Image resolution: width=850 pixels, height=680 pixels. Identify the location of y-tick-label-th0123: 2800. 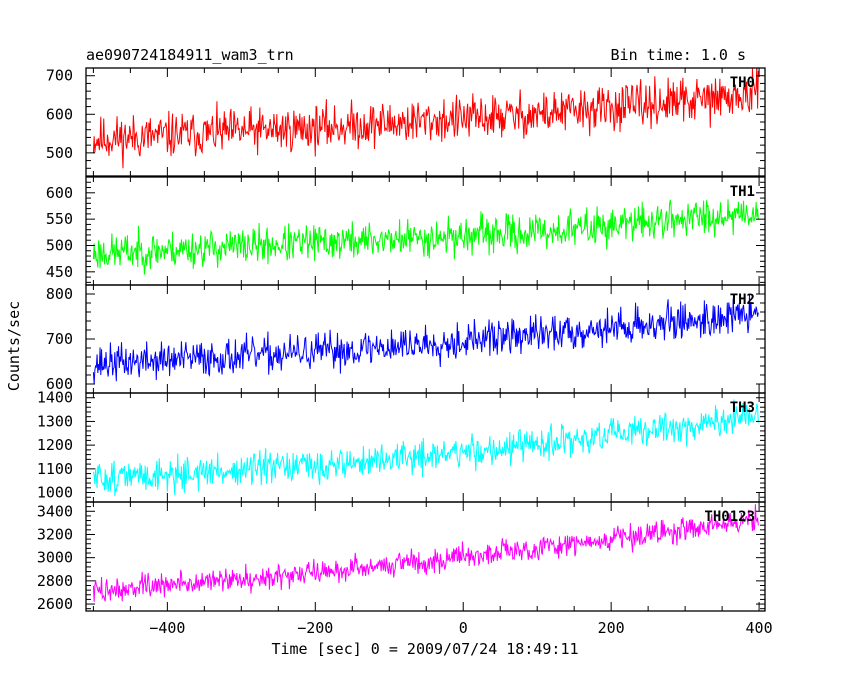
(55, 581).